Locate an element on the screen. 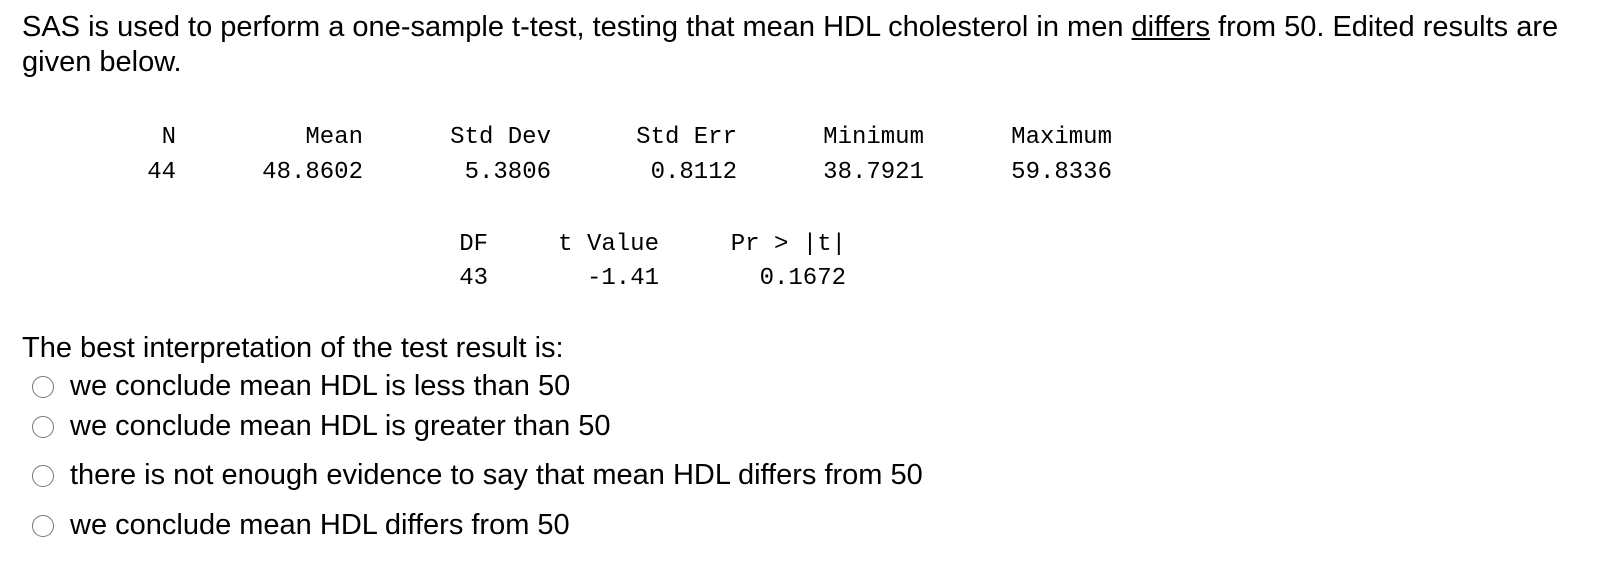 The width and height of the screenshot is (1612, 580). value-cell: 59.8336 is located at coordinates (1061, 172).